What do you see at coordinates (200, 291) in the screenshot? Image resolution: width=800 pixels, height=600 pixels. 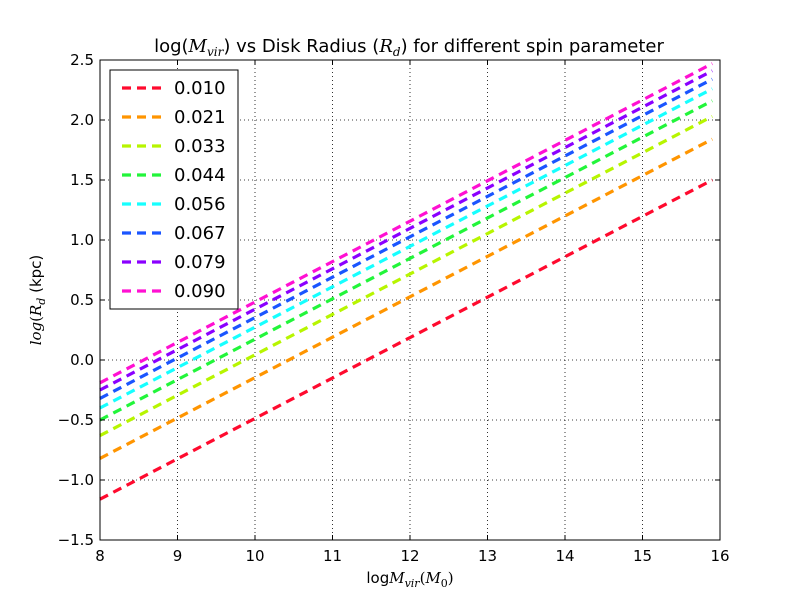 I see `legend-label: 0.090` at bounding box center [200, 291].